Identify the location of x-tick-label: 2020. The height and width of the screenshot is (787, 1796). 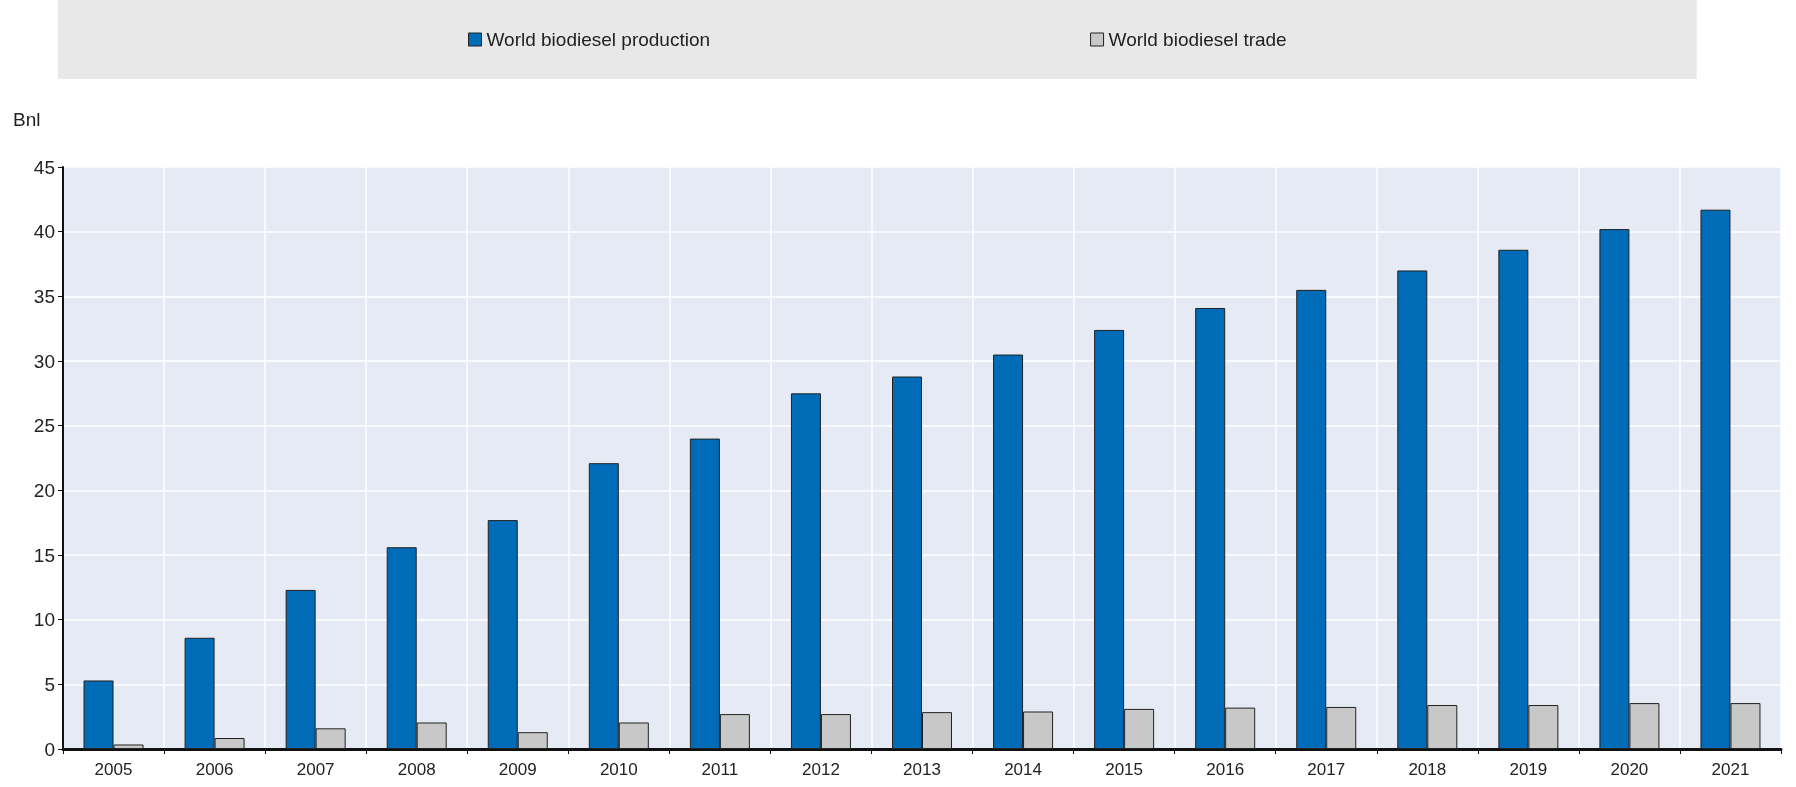
(1629, 769).